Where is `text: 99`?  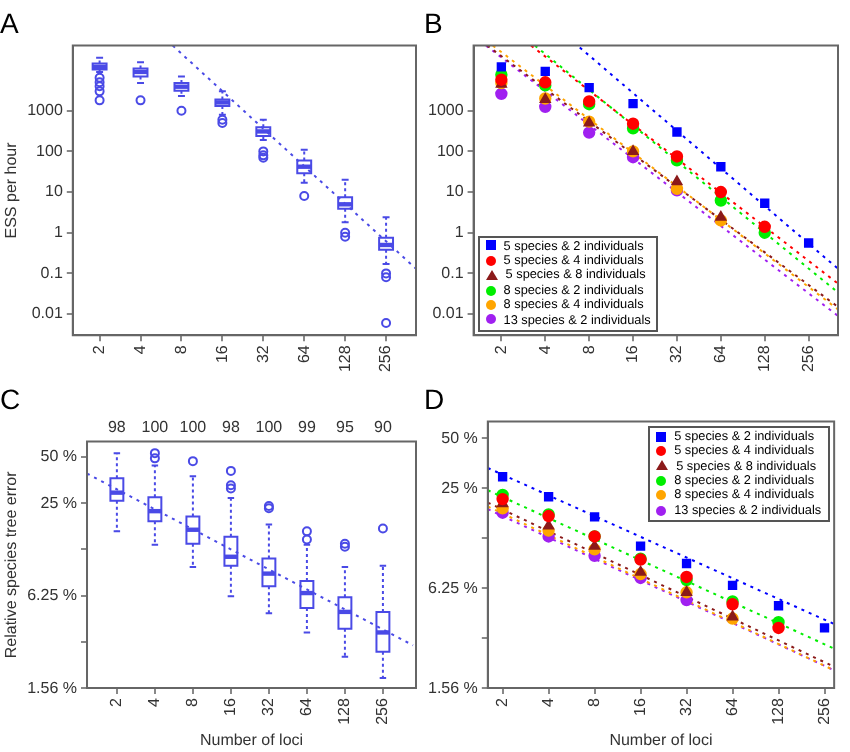 text: 99 is located at coordinates (307, 427).